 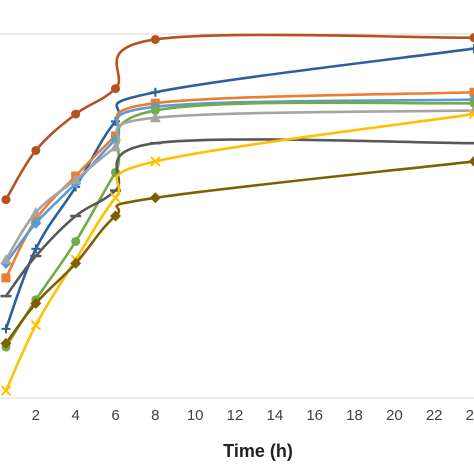 What do you see at coordinates (258, 451) in the screenshot?
I see `x-axis-title: Time (h)` at bounding box center [258, 451].